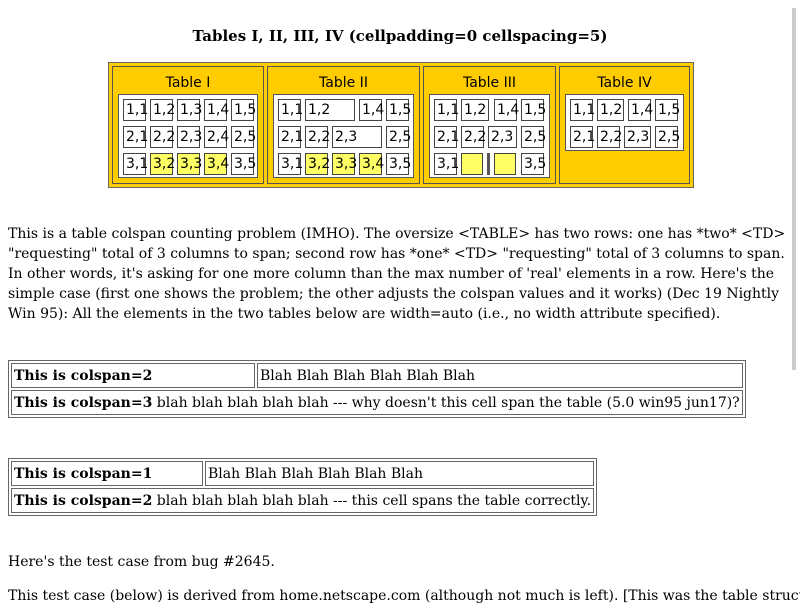  I want to click on cell: 1,2, so click(162, 110).